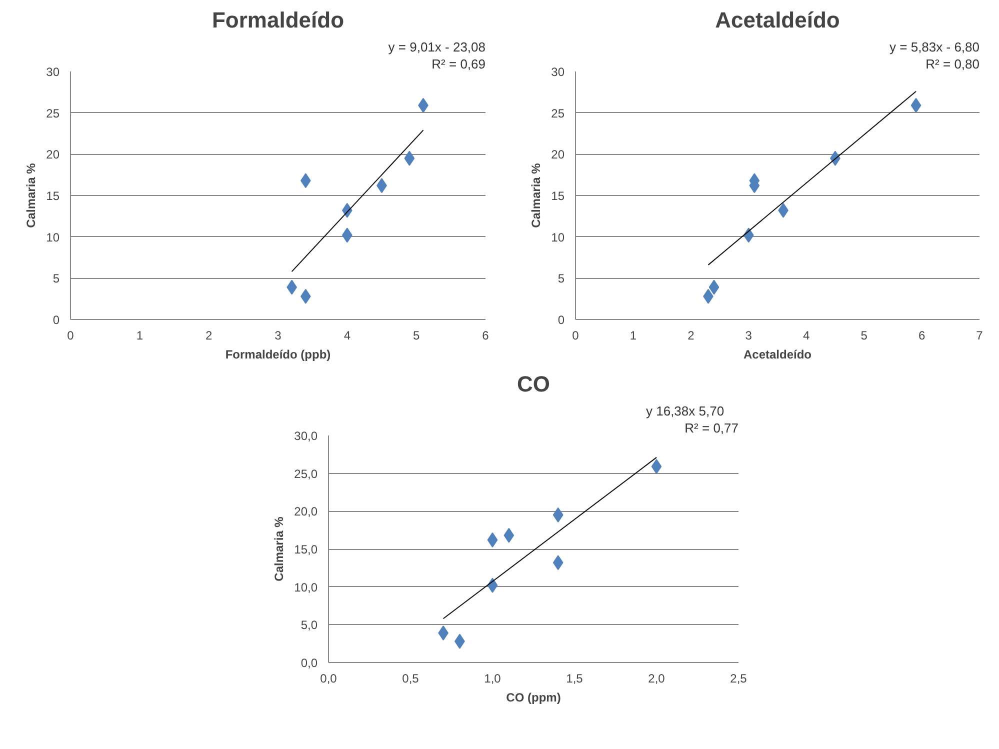  Describe the element at coordinates (411, 679) in the screenshot. I see `x-tick-label: 0,5` at that location.